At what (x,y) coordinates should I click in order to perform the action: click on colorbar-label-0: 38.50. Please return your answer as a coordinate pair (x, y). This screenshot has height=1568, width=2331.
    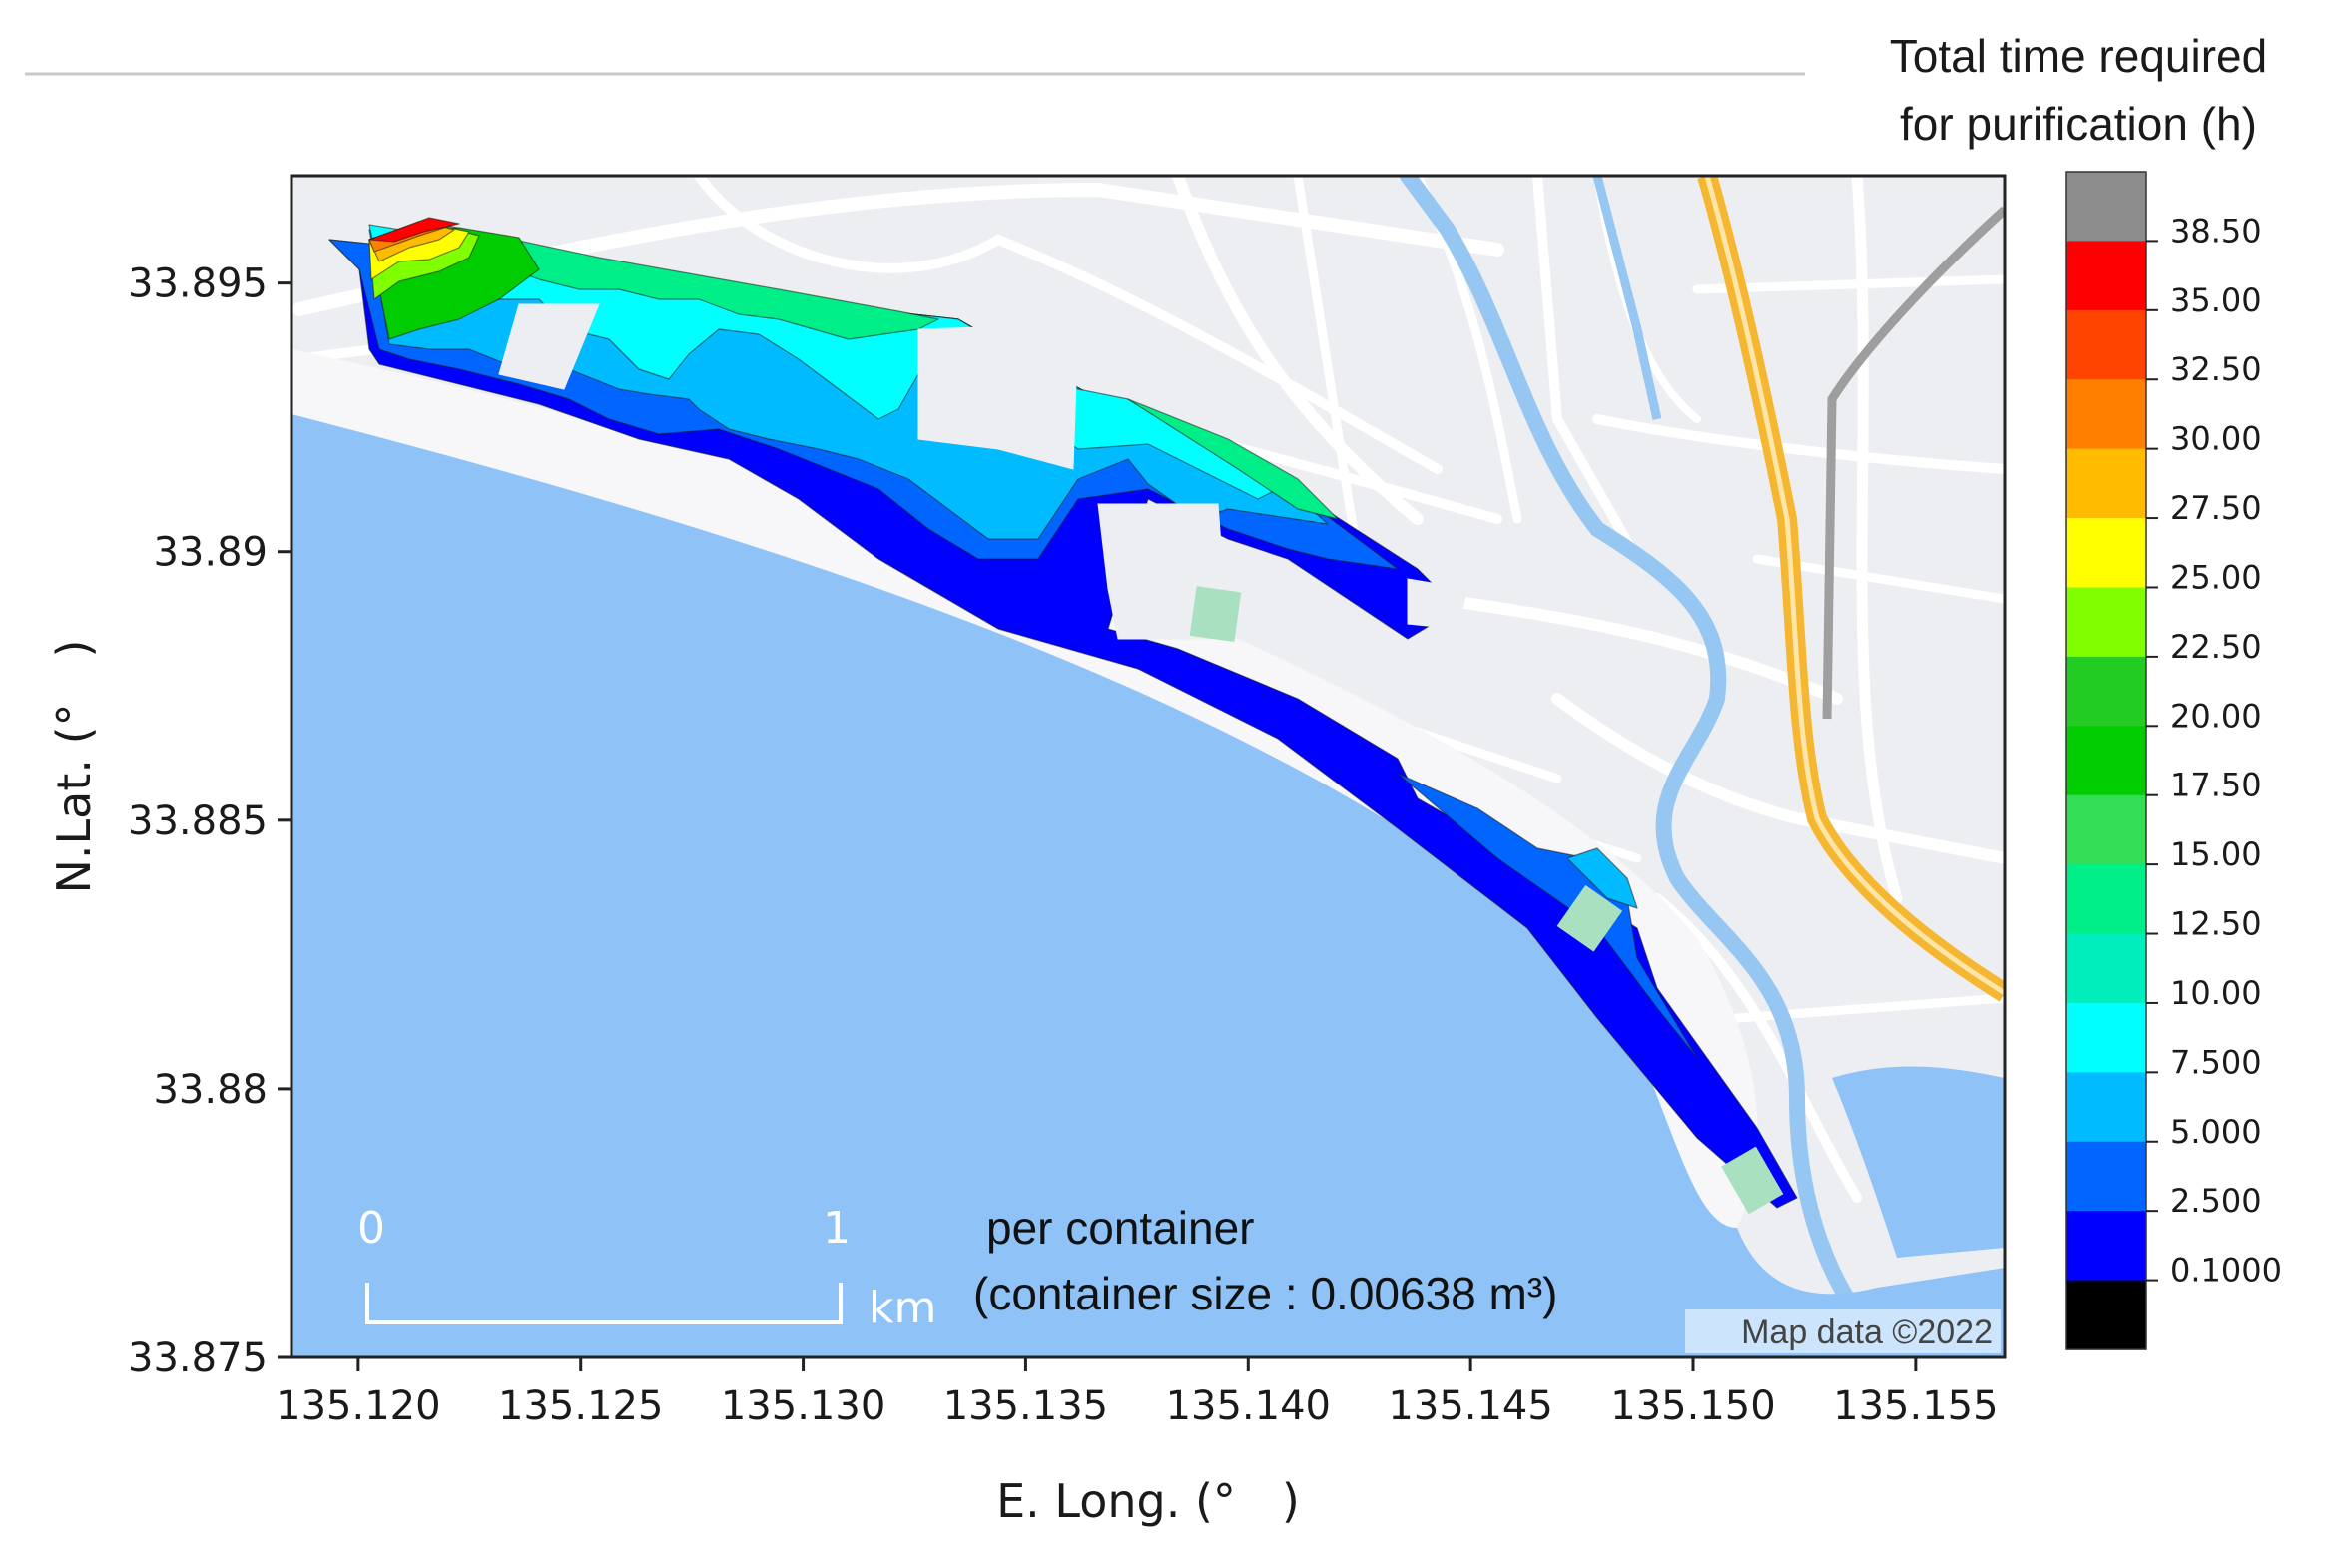
    Looking at the image, I should click on (2216, 231).